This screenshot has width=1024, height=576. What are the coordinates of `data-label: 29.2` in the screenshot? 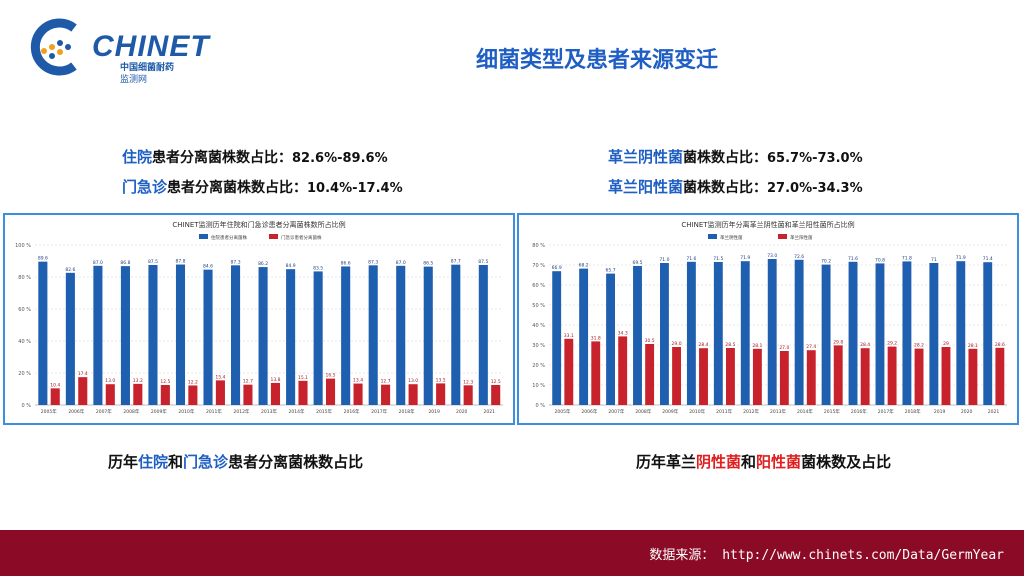 It's located at (892, 344).